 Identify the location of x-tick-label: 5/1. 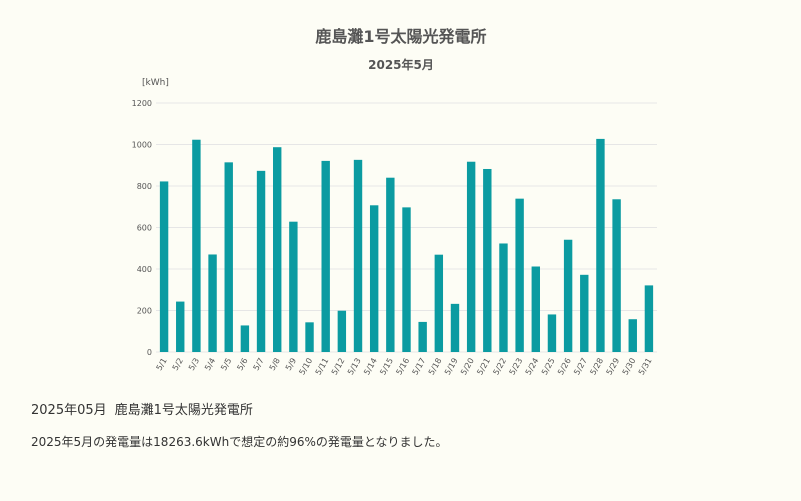
(162, 365).